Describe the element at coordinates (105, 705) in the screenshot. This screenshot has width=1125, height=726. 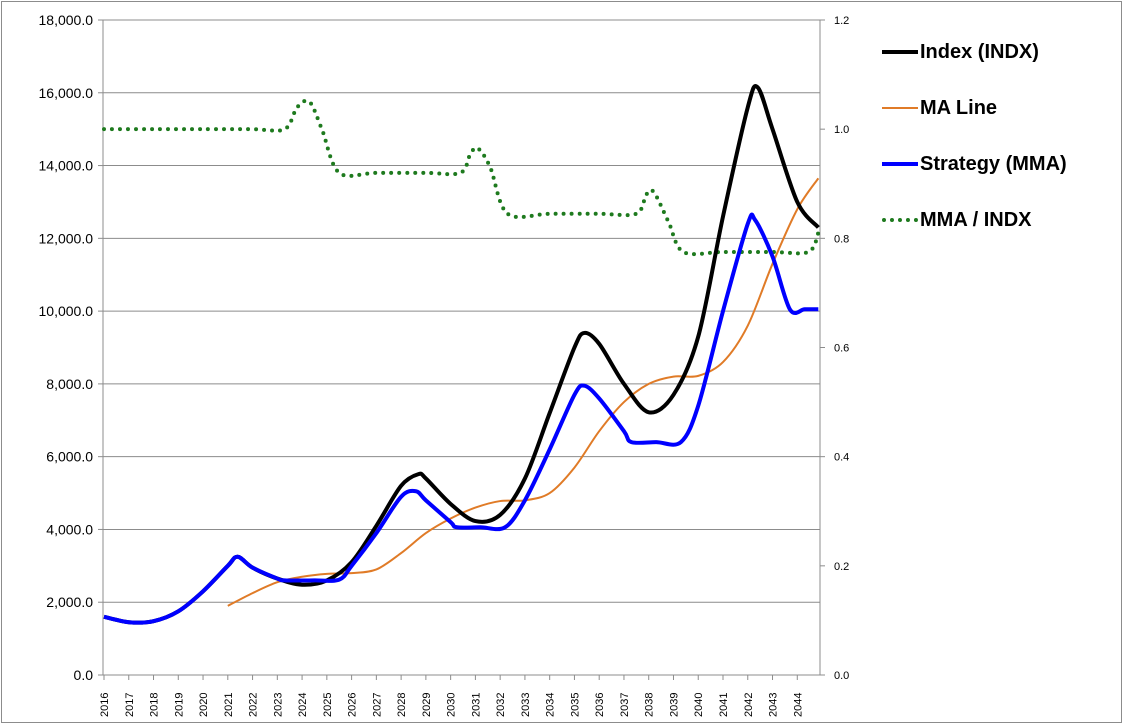
I see `x-tick-label: 2016` at that location.